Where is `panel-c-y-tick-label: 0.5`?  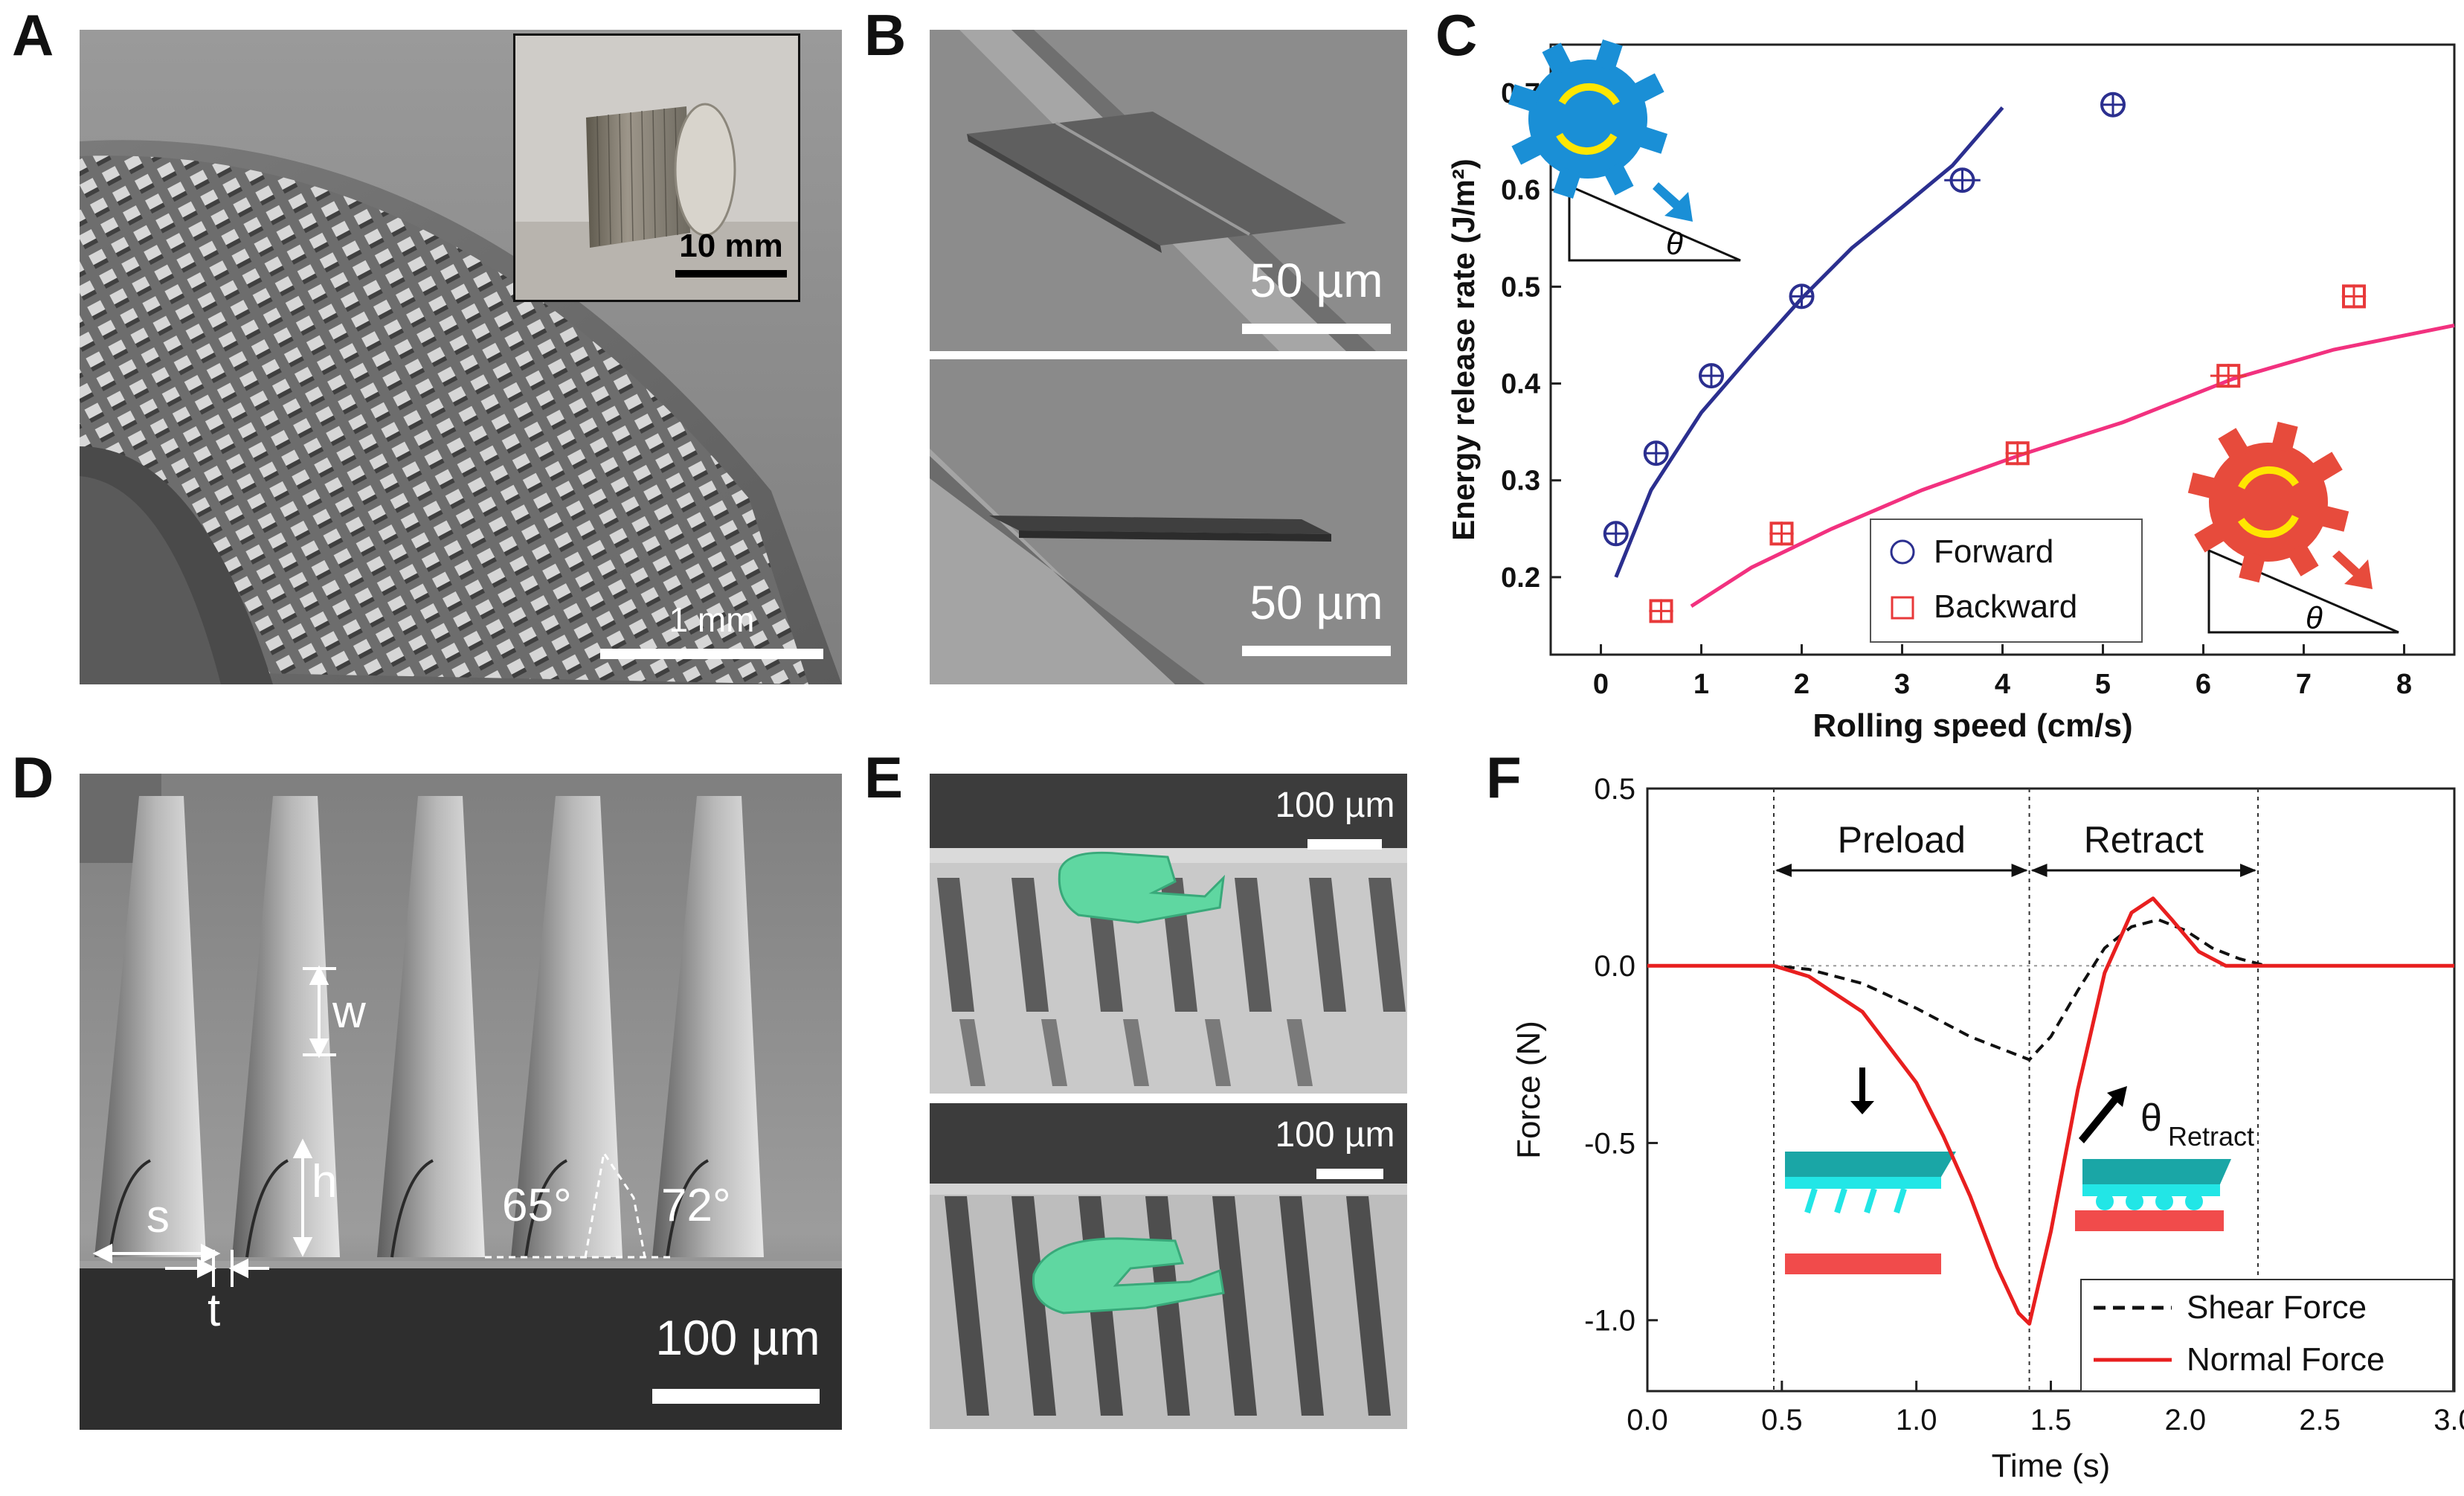
panel-c-y-tick-label: 0.5 is located at coordinates (1520, 287).